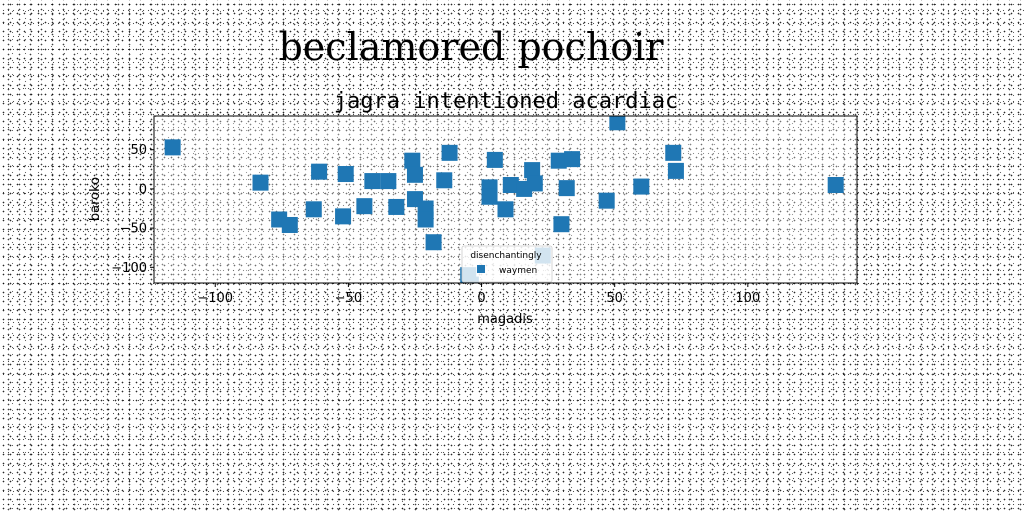 This screenshot has width=1024, height=512. I want to click on y-axis: −100 −50 0 50, so click(132, 209).